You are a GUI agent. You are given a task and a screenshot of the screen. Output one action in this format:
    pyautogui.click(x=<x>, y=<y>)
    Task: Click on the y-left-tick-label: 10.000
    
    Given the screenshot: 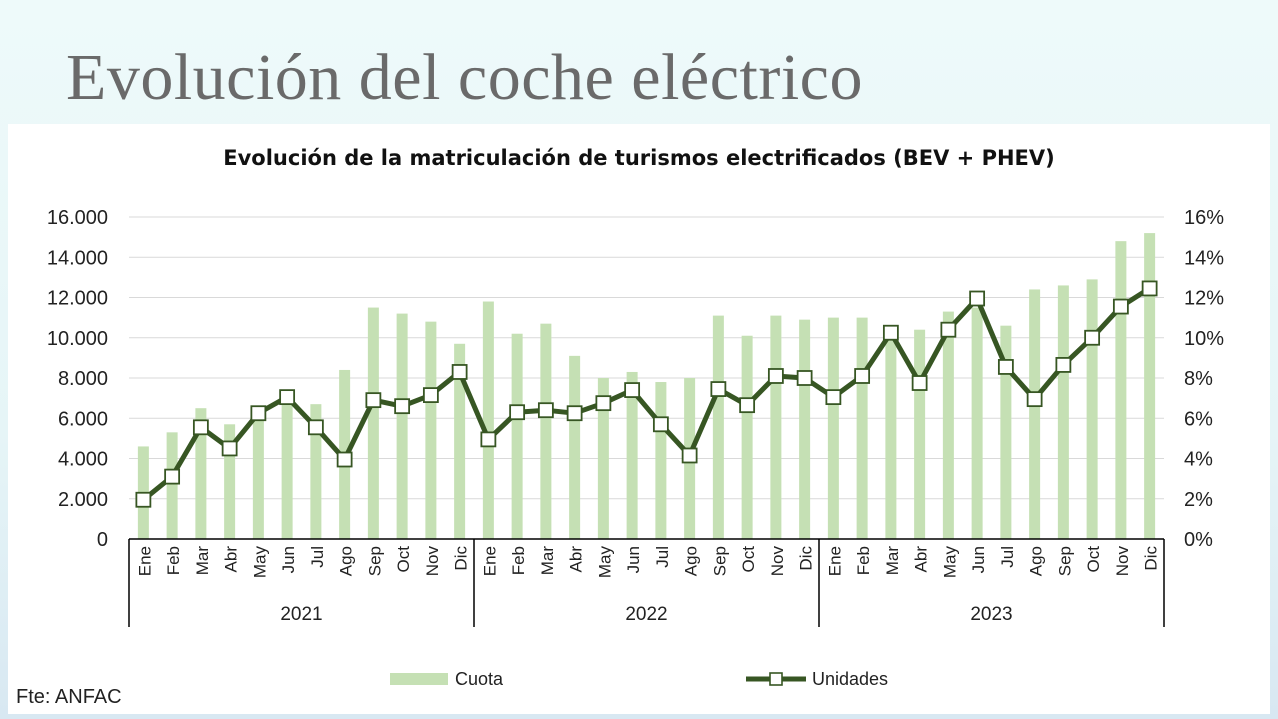 What is the action you would take?
    pyautogui.click(x=77, y=339)
    